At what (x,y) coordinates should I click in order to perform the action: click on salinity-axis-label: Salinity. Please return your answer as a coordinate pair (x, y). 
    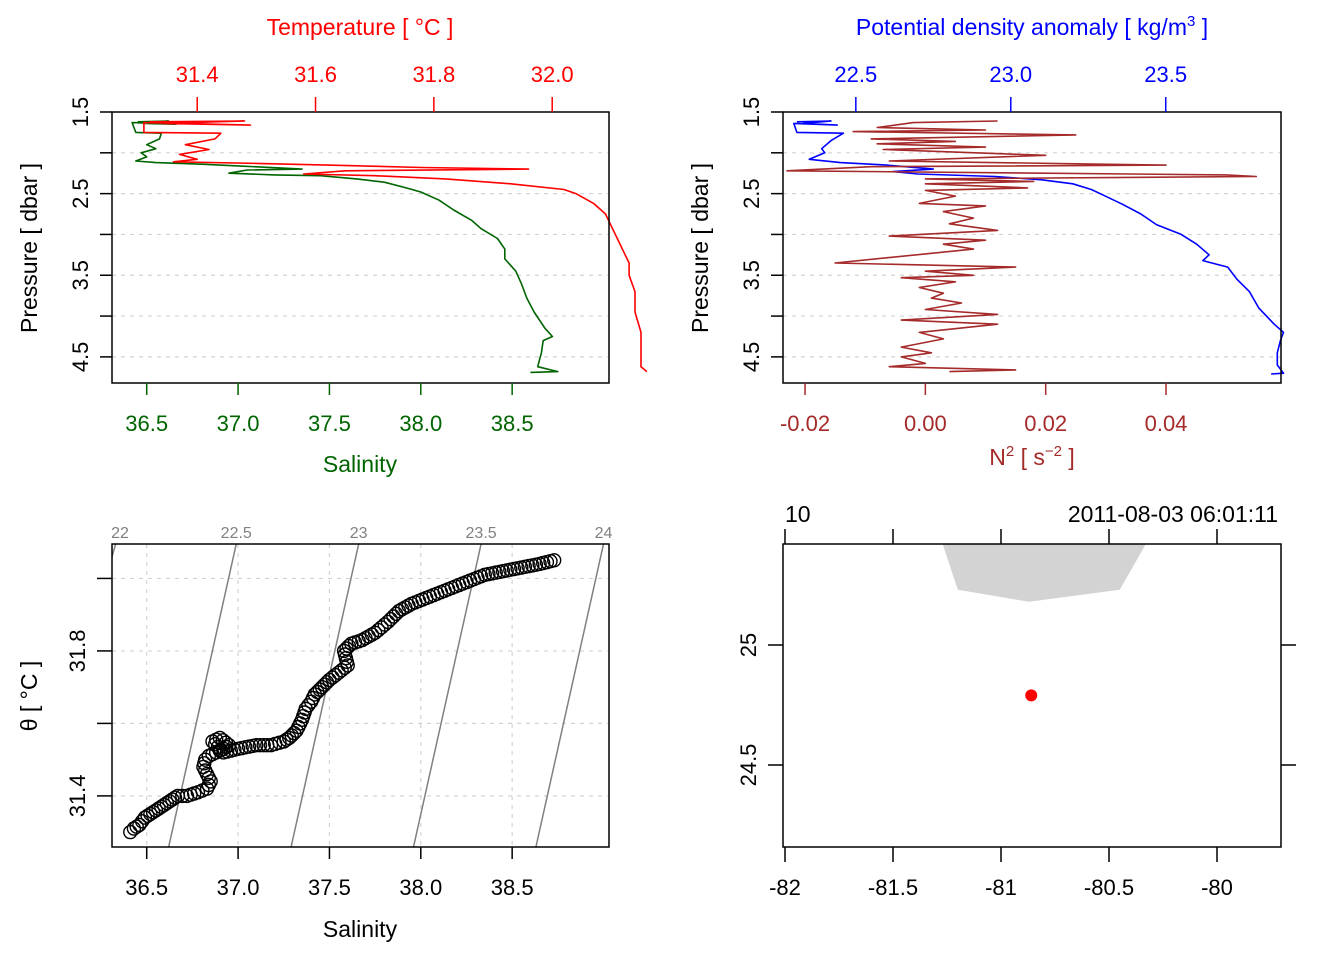
    Looking at the image, I should click on (360, 464).